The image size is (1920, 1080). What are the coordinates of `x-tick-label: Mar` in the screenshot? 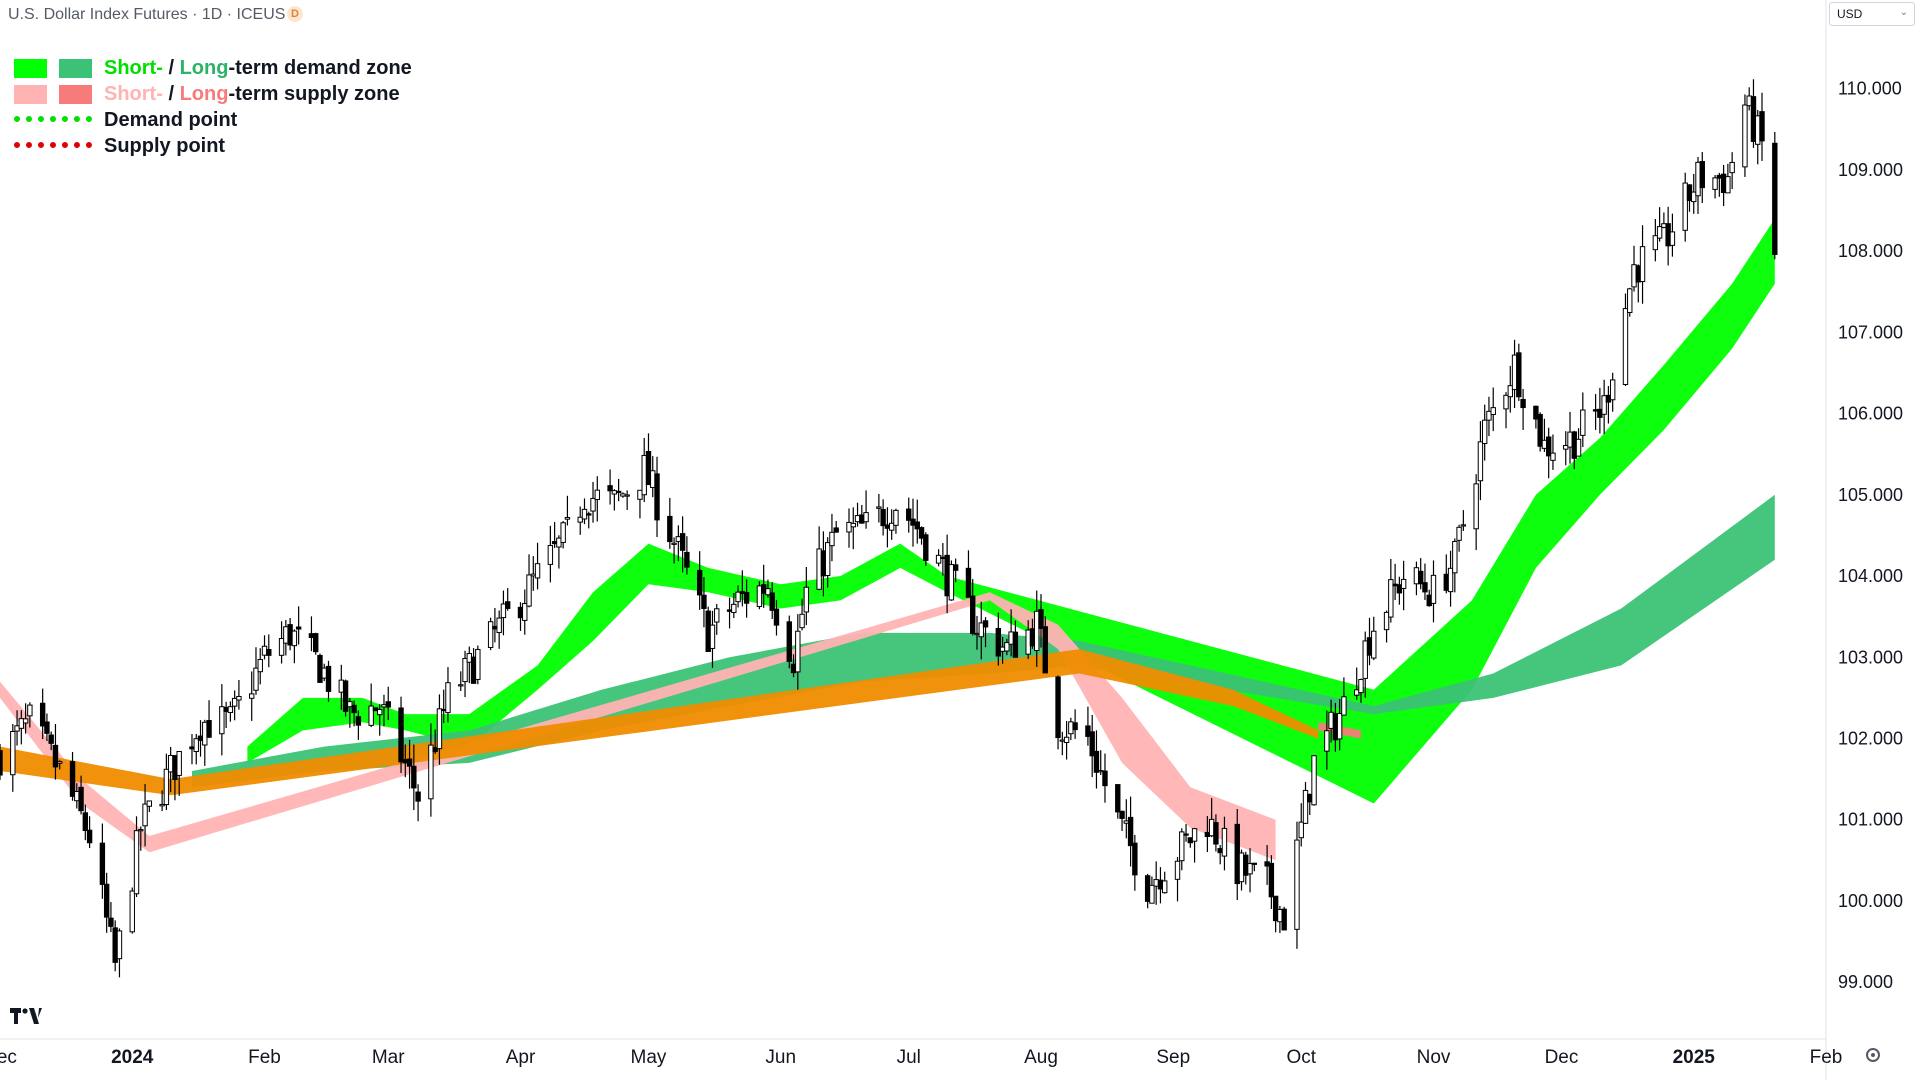 It's located at (388, 1057).